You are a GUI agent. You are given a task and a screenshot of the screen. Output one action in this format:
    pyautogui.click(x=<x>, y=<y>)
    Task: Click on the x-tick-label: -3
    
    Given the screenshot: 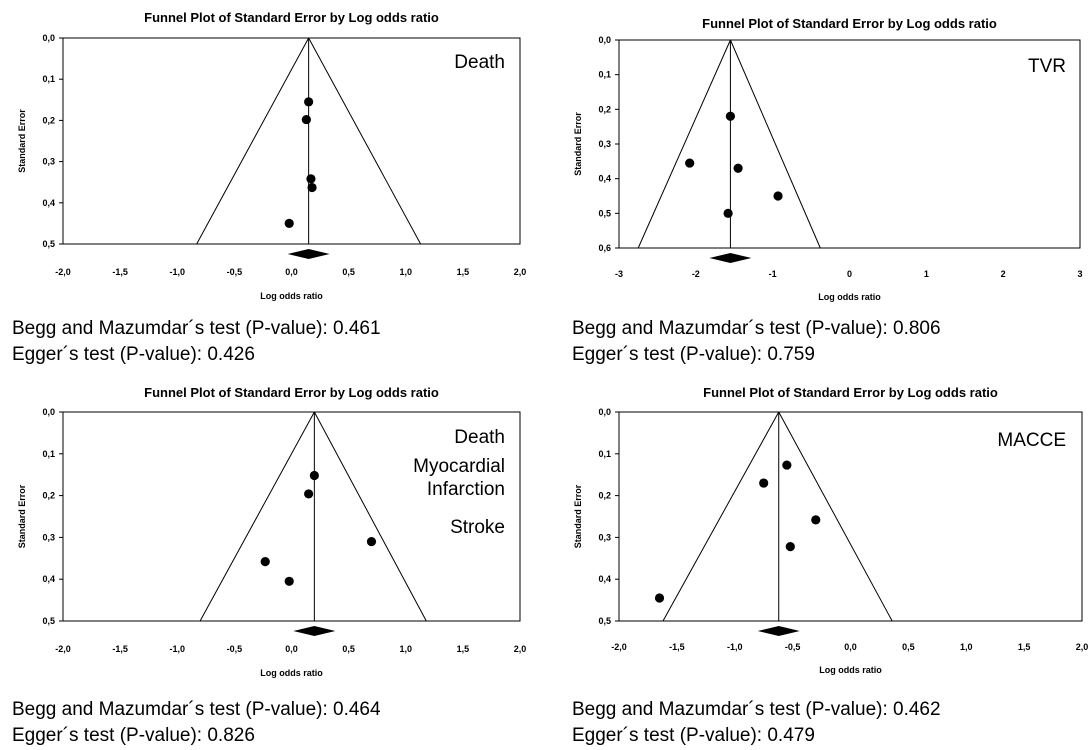 What is the action you would take?
    pyautogui.click(x=619, y=274)
    